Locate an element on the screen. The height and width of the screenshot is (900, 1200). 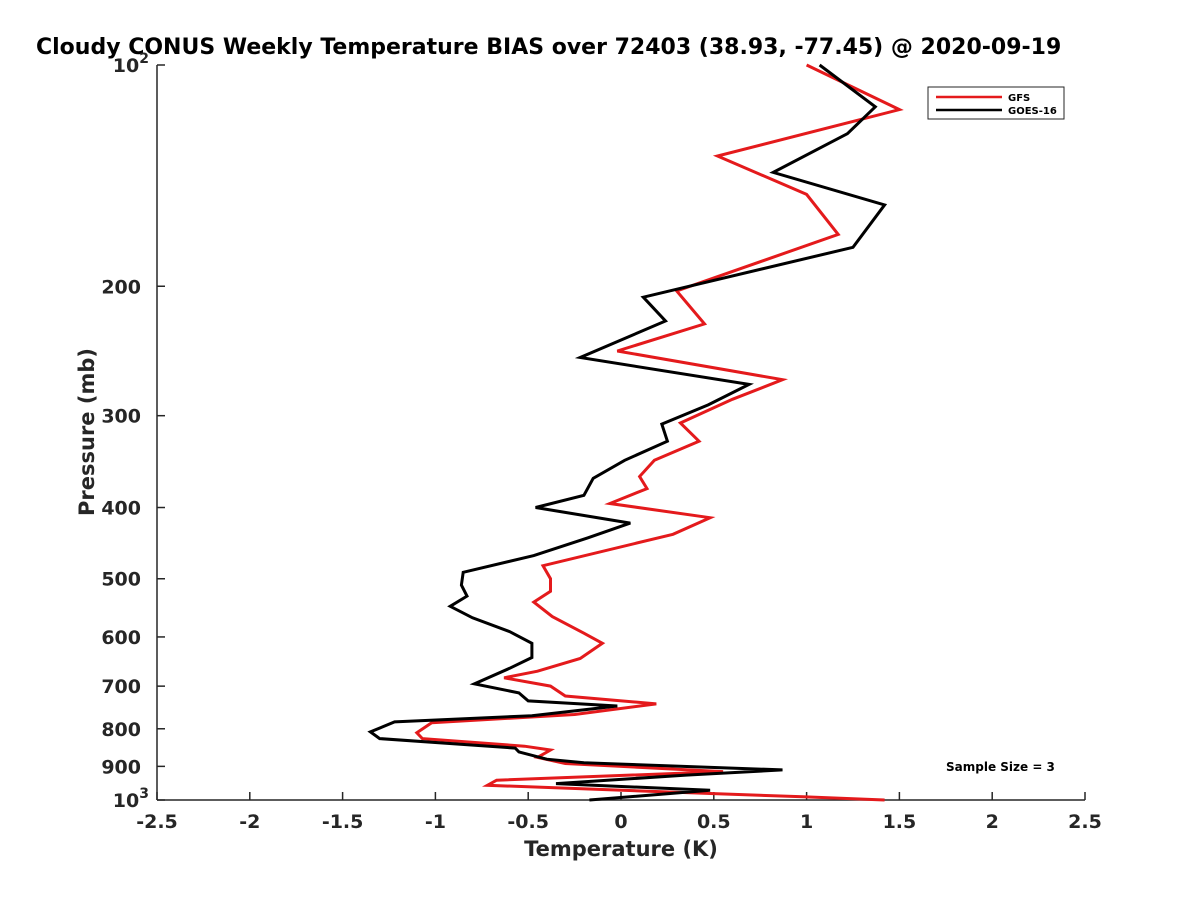
x-tick-label: -1.5 is located at coordinates (343, 822).